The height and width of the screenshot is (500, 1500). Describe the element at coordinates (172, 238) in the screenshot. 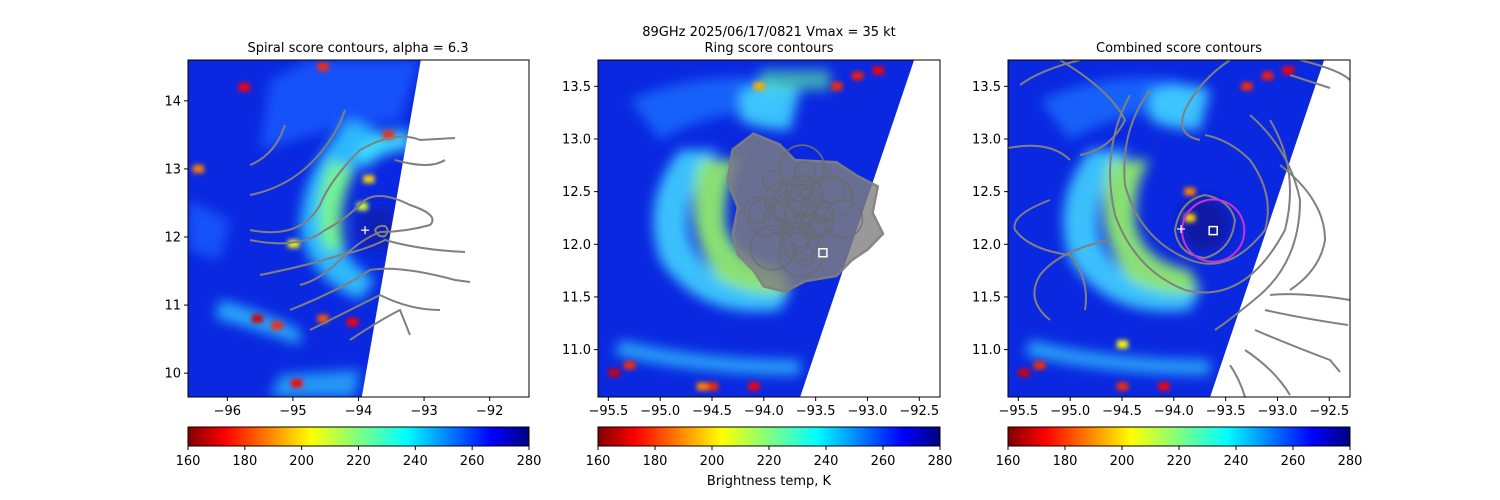

I see `y-tick-label: 12` at that location.